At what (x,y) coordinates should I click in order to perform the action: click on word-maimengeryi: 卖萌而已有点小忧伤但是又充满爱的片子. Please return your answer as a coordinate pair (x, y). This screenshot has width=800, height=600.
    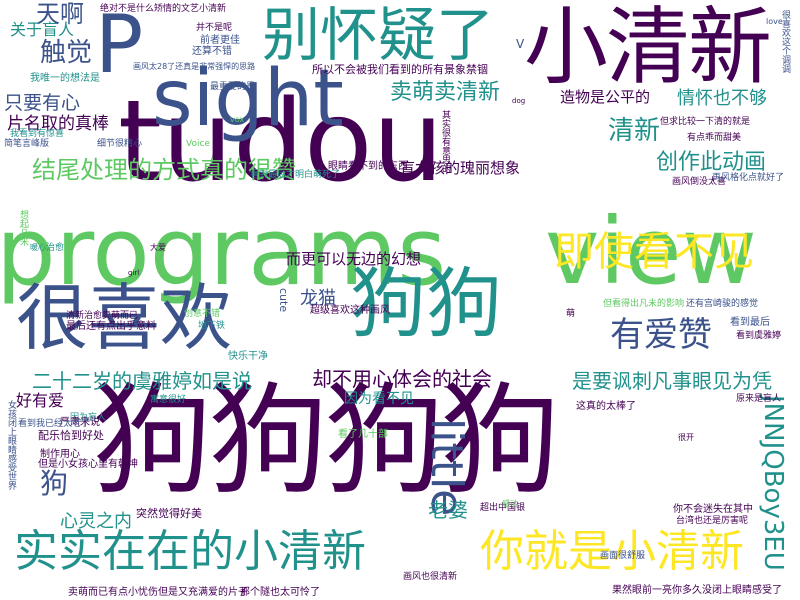
    Looking at the image, I should click on (158, 592).